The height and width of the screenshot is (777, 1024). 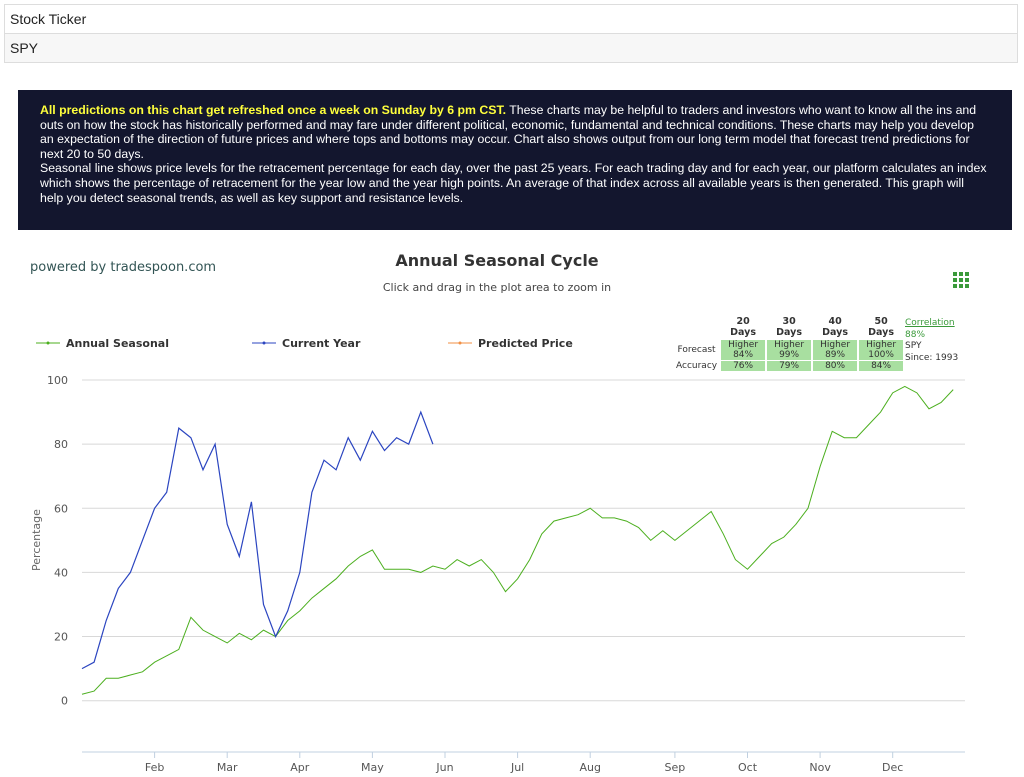 I want to click on col-header: 20 Days, so click(x=743, y=327).